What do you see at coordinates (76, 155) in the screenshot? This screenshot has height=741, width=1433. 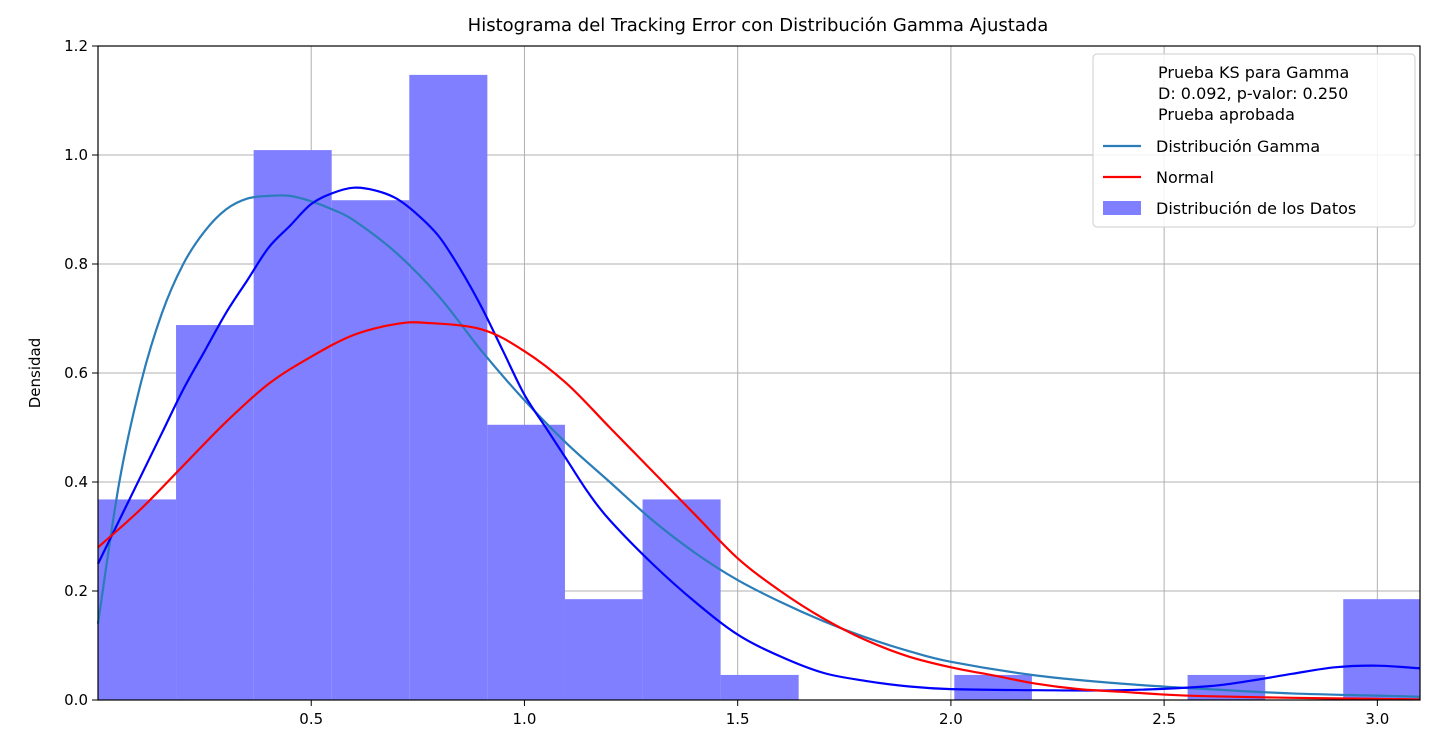 I see `y-tick-label: 1.0` at bounding box center [76, 155].